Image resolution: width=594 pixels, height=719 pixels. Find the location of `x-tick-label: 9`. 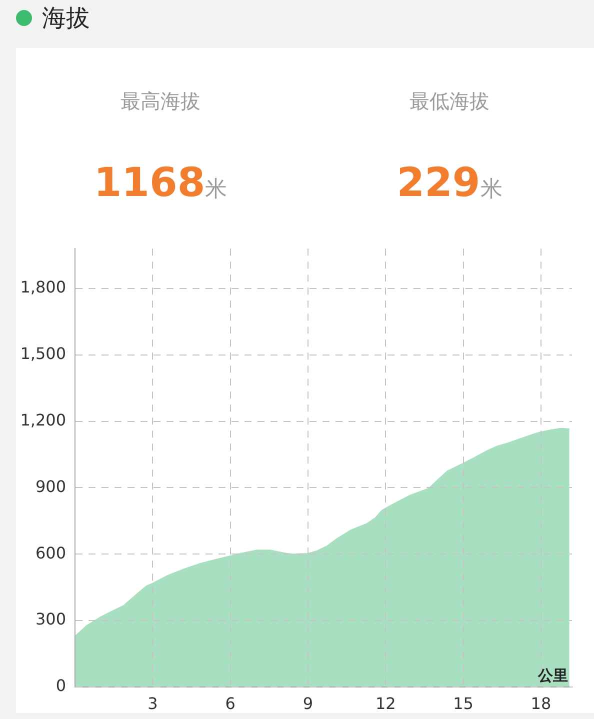

x-tick-label: 9 is located at coordinates (308, 703).